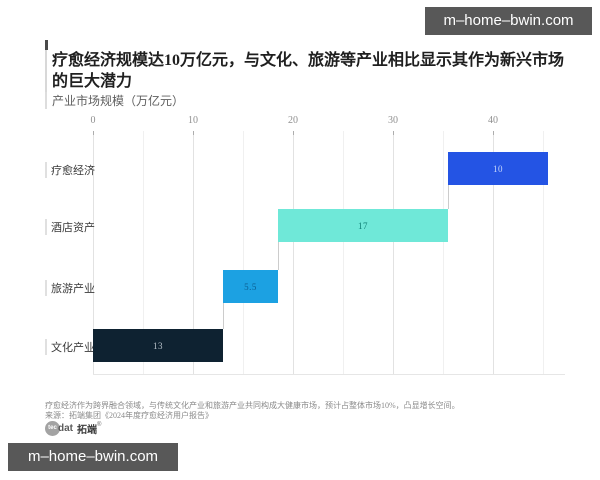  What do you see at coordinates (114, 100) in the screenshot?
I see `chart-subtitle: 产业市场规模（万亿元）` at bounding box center [114, 100].